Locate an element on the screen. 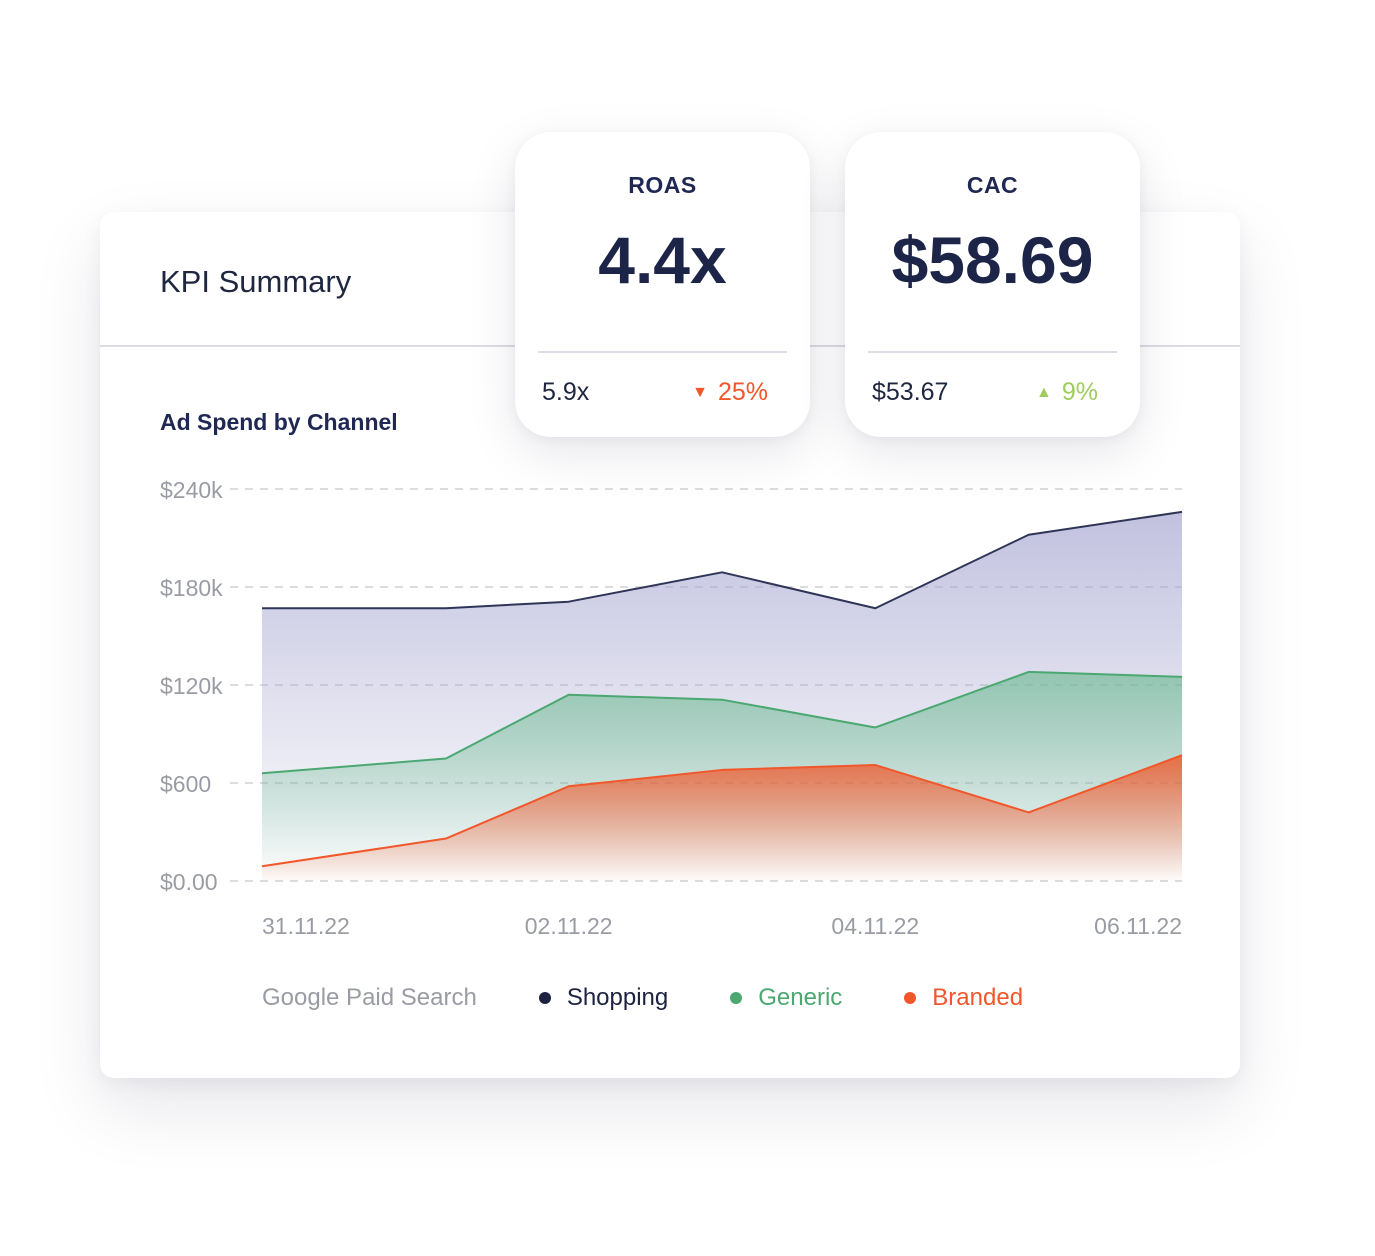 The height and width of the screenshot is (1256, 1375). kpi-change: ▲ 9% is located at coordinates (1067, 392).